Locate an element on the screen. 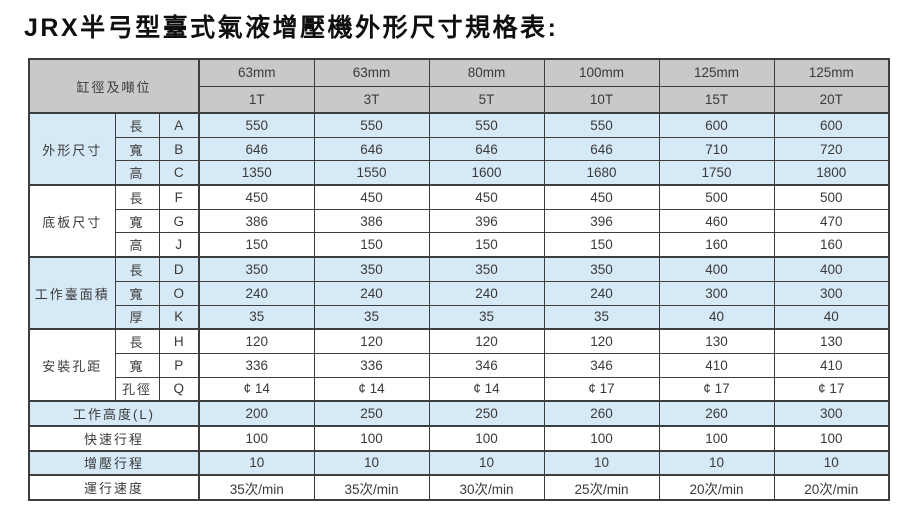 The image size is (919, 512). summary-label-cell: 工作高度(L) is located at coordinates (114, 413).